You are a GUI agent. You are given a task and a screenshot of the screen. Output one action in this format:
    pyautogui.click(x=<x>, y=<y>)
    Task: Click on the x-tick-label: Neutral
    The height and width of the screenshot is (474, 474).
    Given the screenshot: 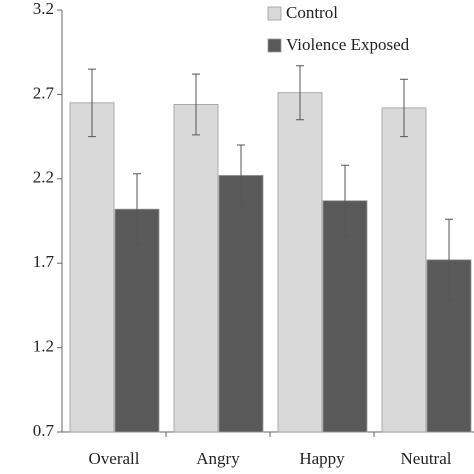 What is the action you would take?
    pyautogui.click(x=426, y=458)
    